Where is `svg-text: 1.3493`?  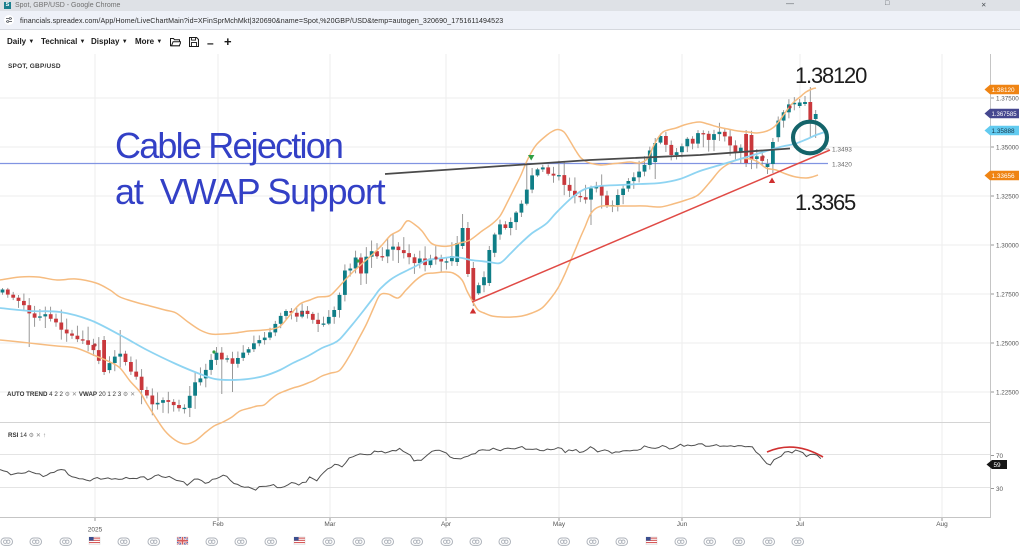
svg-text: 1.3493 is located at coordinates (842, 150).